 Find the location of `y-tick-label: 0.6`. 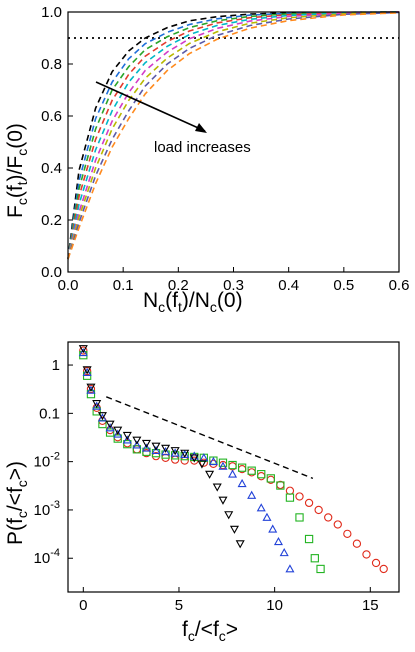

y-tick-label: 0.6 is located at coordinates (51, 116).